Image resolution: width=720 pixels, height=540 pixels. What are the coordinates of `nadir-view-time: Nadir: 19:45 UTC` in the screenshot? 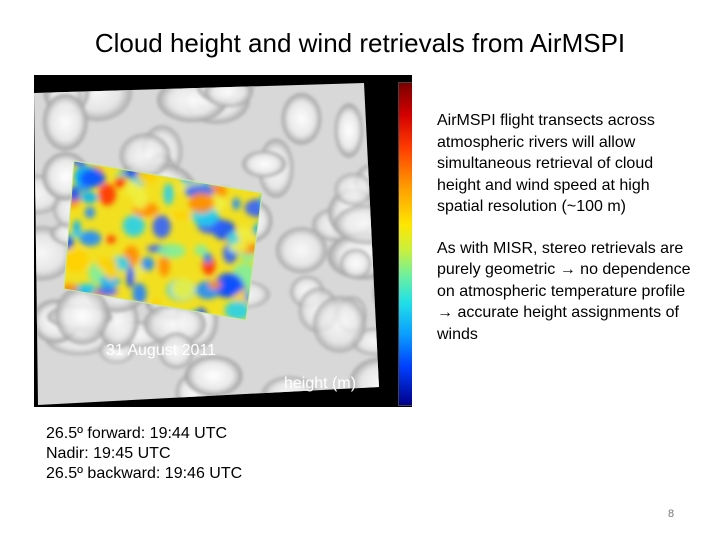 It's located at (108, 453).